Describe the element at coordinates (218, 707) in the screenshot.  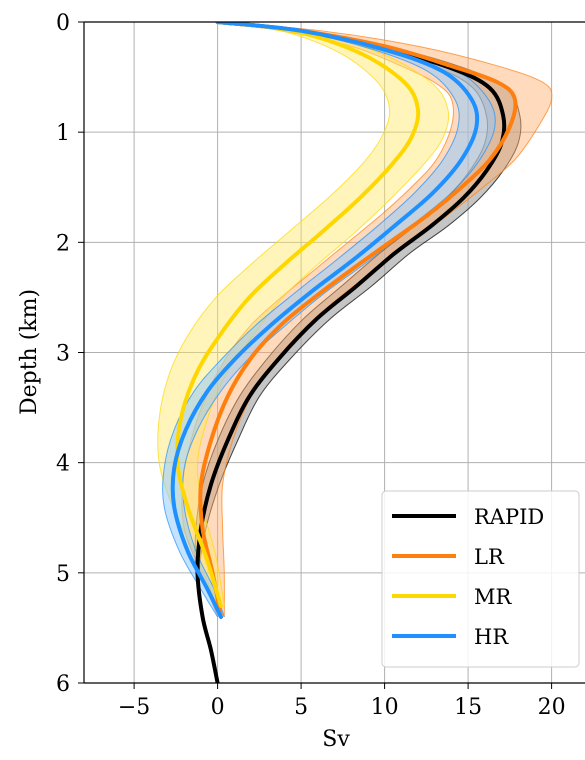
I see `x-tick-label: 0` at that location.